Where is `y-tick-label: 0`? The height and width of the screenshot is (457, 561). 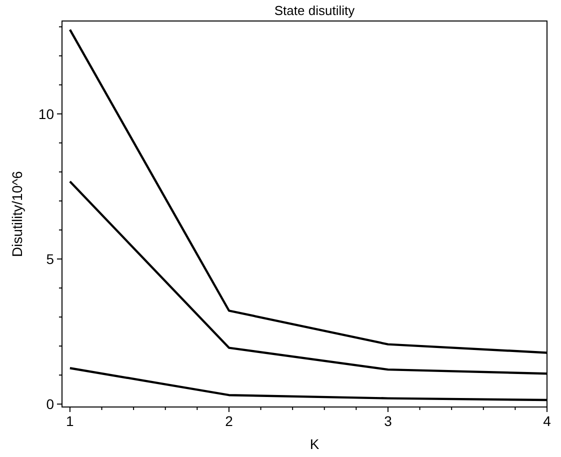 y-tick-label: 0 is located at coordinates (50, 404).